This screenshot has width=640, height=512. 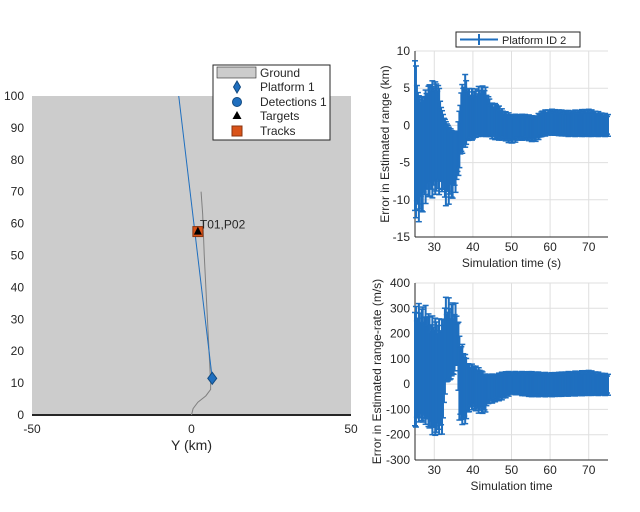 What do you see at coordinates (511, 141) in the screenshot?
I see `range-plot-errorbars` at bounding box center [511, 141].